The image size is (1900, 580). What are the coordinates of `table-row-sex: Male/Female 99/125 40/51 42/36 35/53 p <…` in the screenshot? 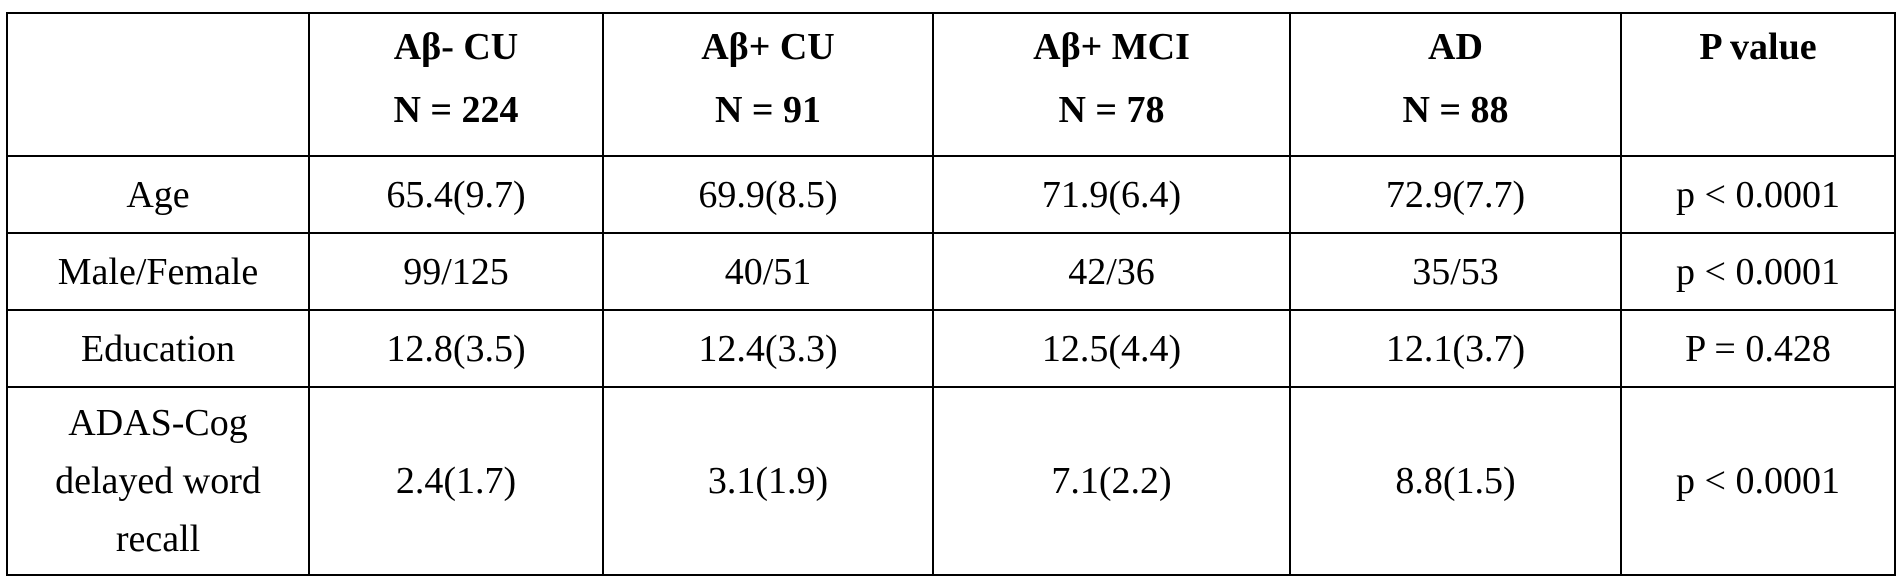 It's located at (951, 271).